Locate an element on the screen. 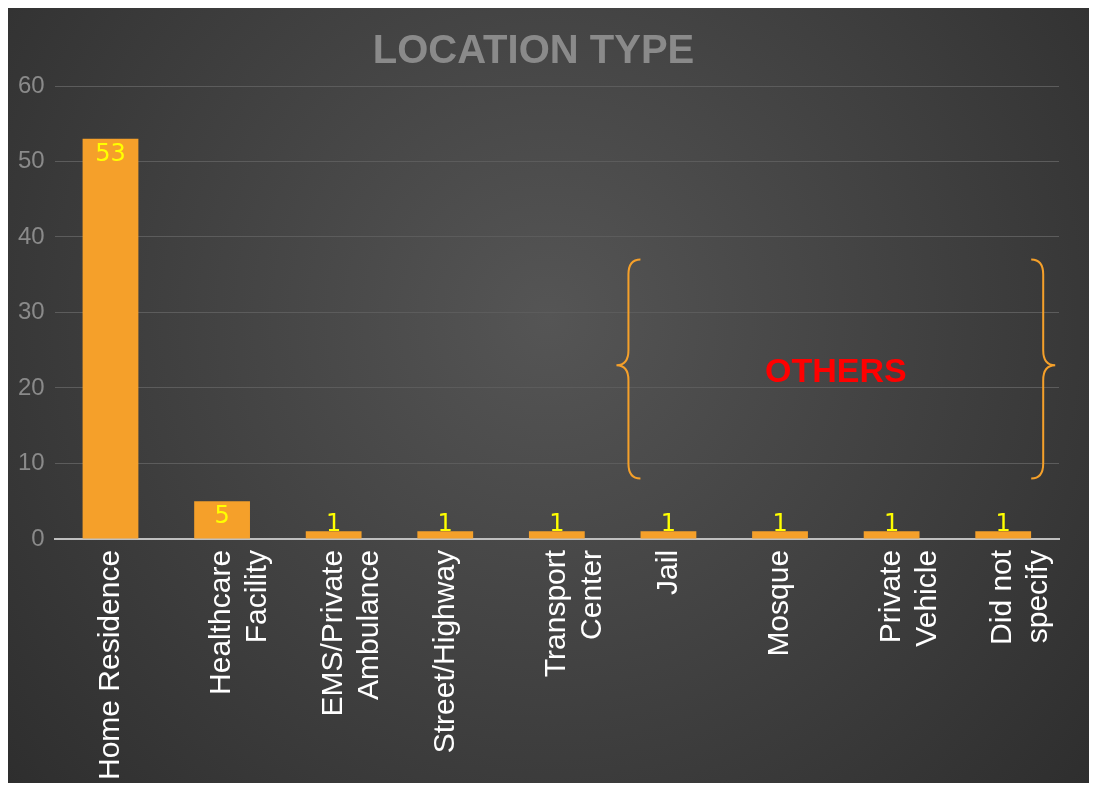 Image resolution: width=1097 pixels, height=791 pixels. x-tick-label: Did not specify is located at coordinates (1019, 597).